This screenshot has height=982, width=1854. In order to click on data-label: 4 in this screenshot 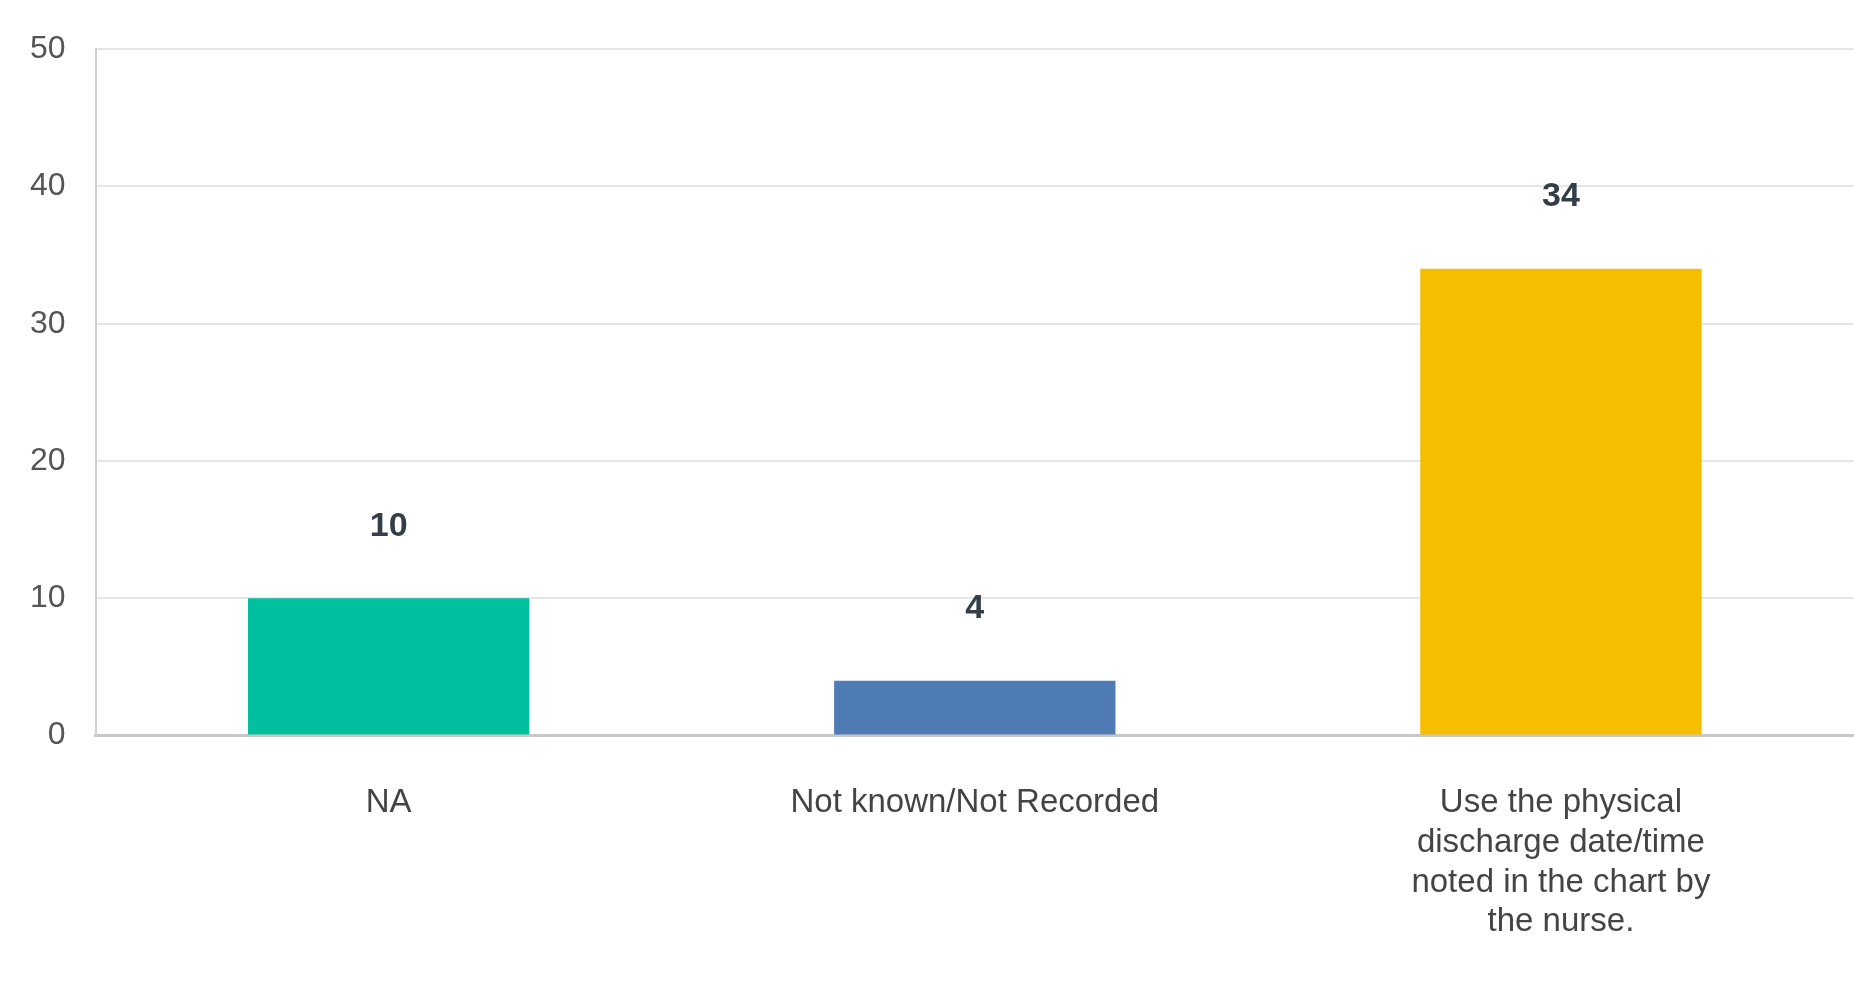, I will do `click(975, 606)`.